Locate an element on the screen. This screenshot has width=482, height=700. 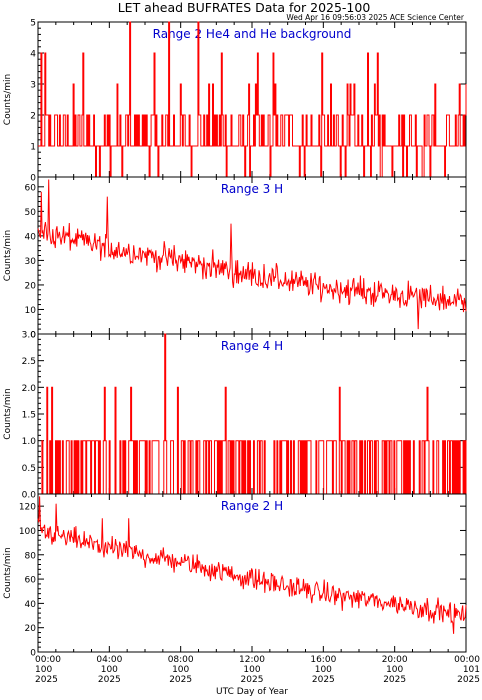
y-tick-label: 5 is located at coordinates (33, 24).